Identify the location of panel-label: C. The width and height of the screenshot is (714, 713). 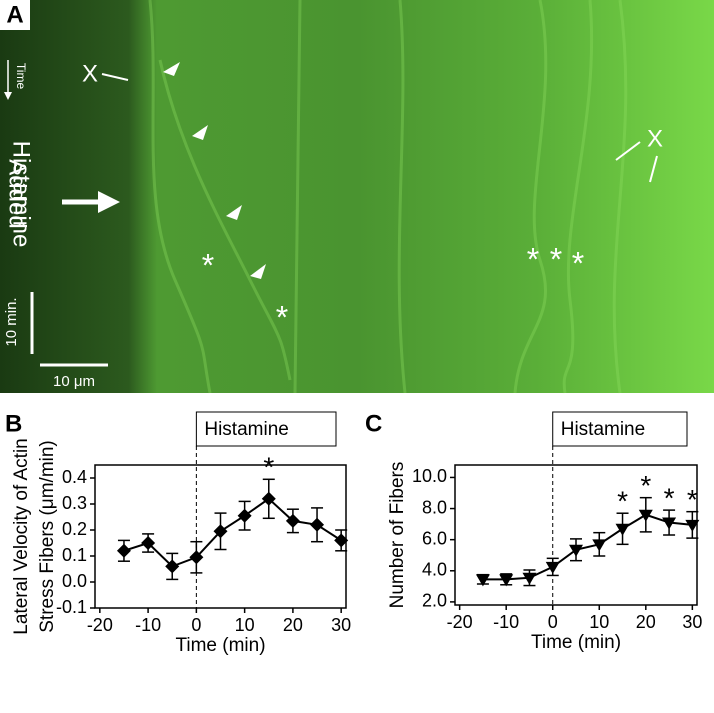
(373, 423).